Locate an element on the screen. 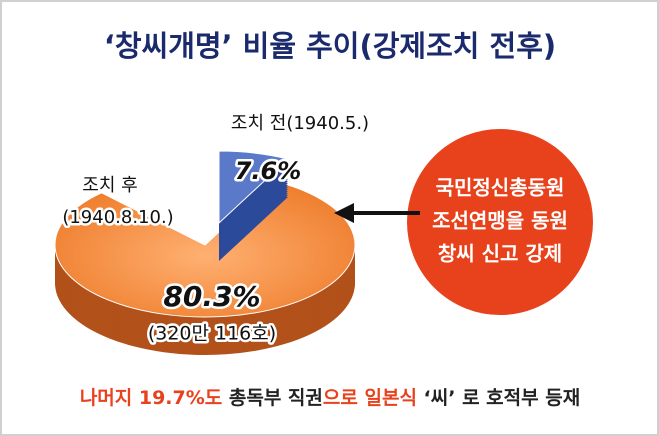  callout-line: 국민정신총동원 is located at coordinates (500, 188).